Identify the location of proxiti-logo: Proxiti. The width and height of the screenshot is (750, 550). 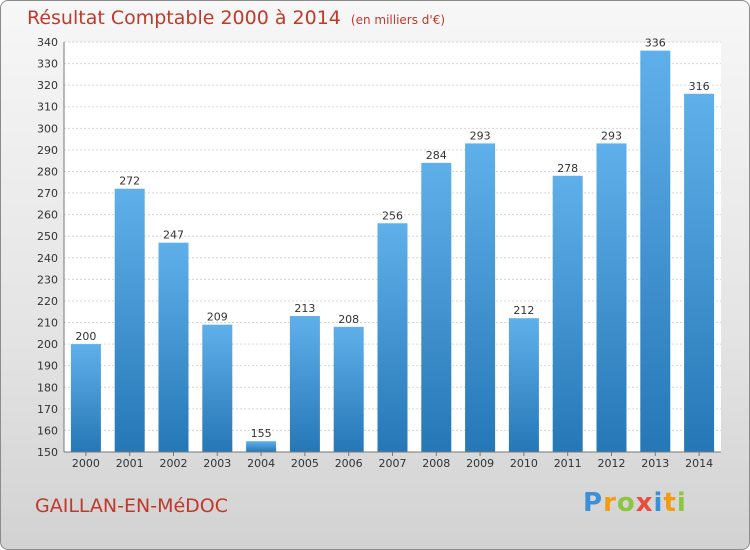
(635, 503).